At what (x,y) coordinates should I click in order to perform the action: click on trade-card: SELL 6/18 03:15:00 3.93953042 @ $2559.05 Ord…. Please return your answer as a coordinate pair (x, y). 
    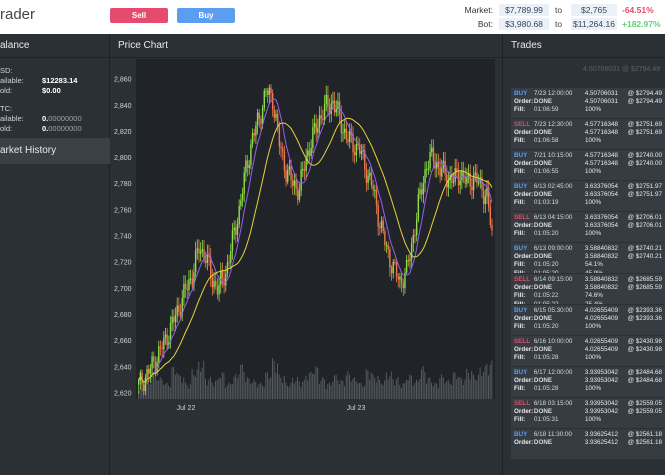
    Looking at the image, I should click on (588, 413).